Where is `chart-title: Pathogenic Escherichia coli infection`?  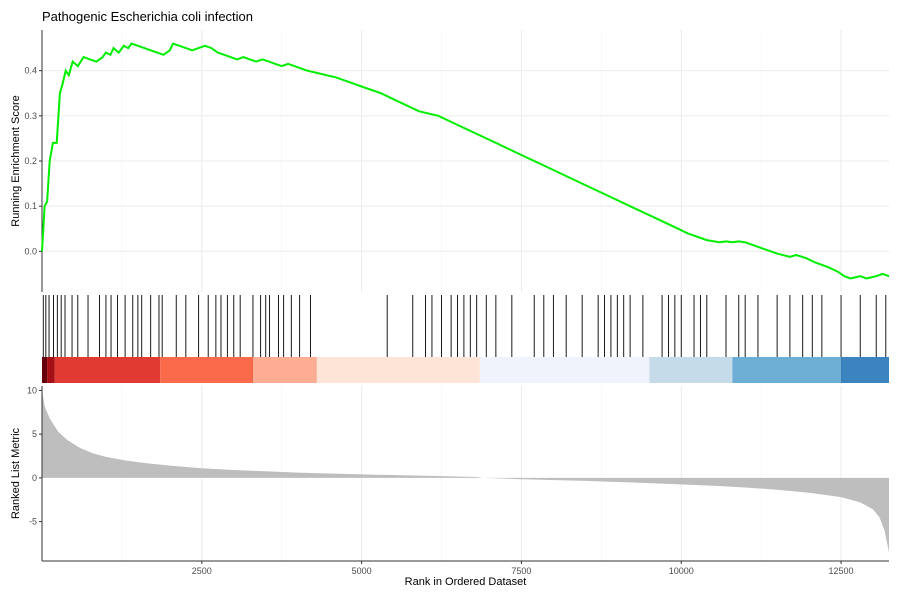 chart-title: Pathogenic Escherichia coli infection is located at coordinates (147, 16).